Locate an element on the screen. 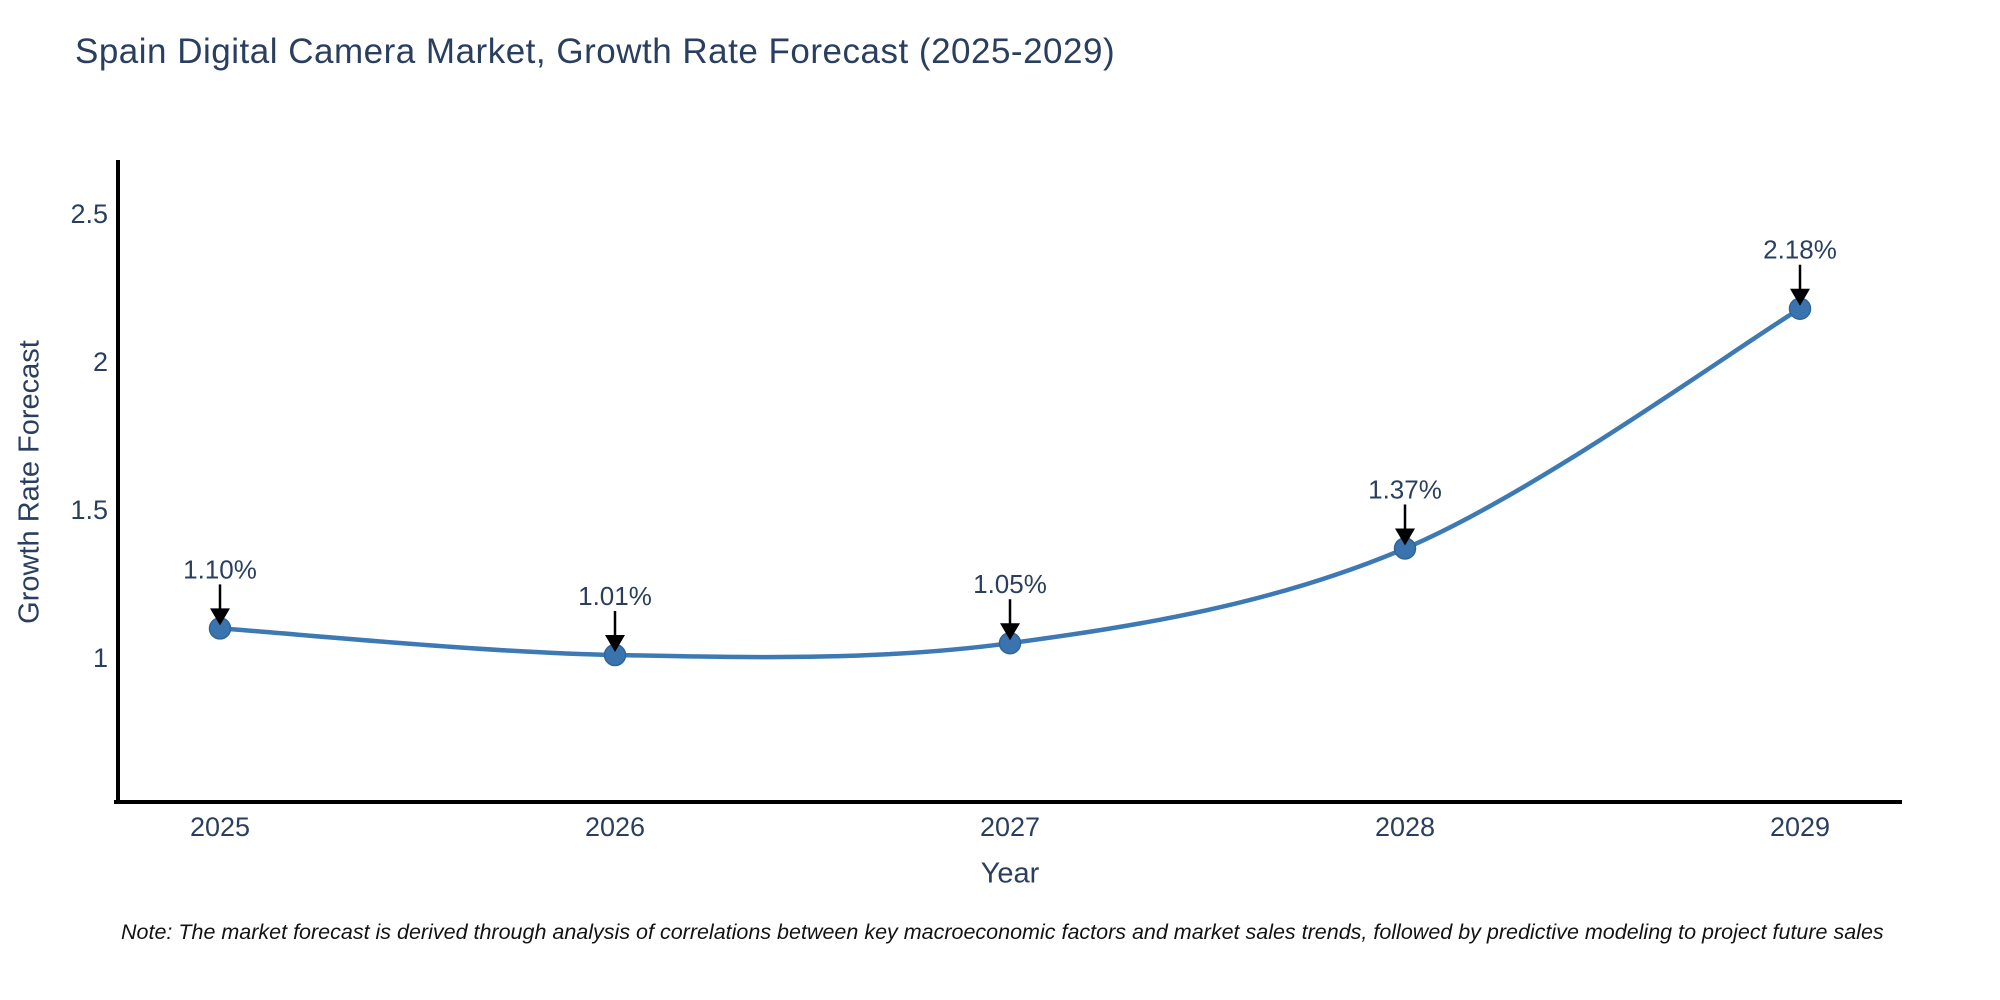 This screenshot has height=1000, width=2000. x-tick-label: 2027 is located at coordinates (1010, 827).